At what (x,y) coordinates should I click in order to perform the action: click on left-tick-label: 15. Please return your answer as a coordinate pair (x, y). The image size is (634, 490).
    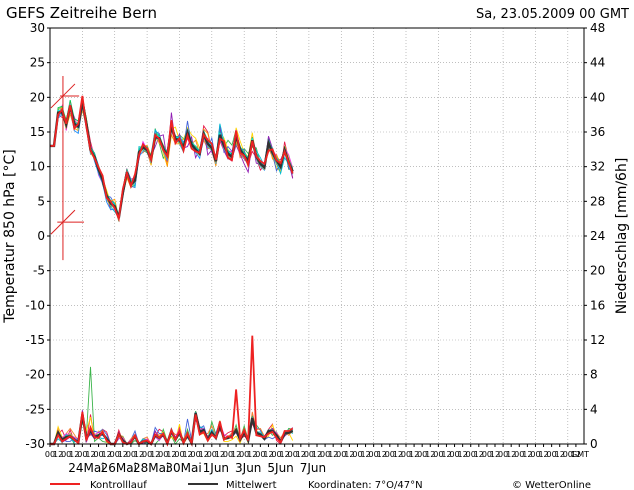
    Looking at the image, I should click on (37, 132).